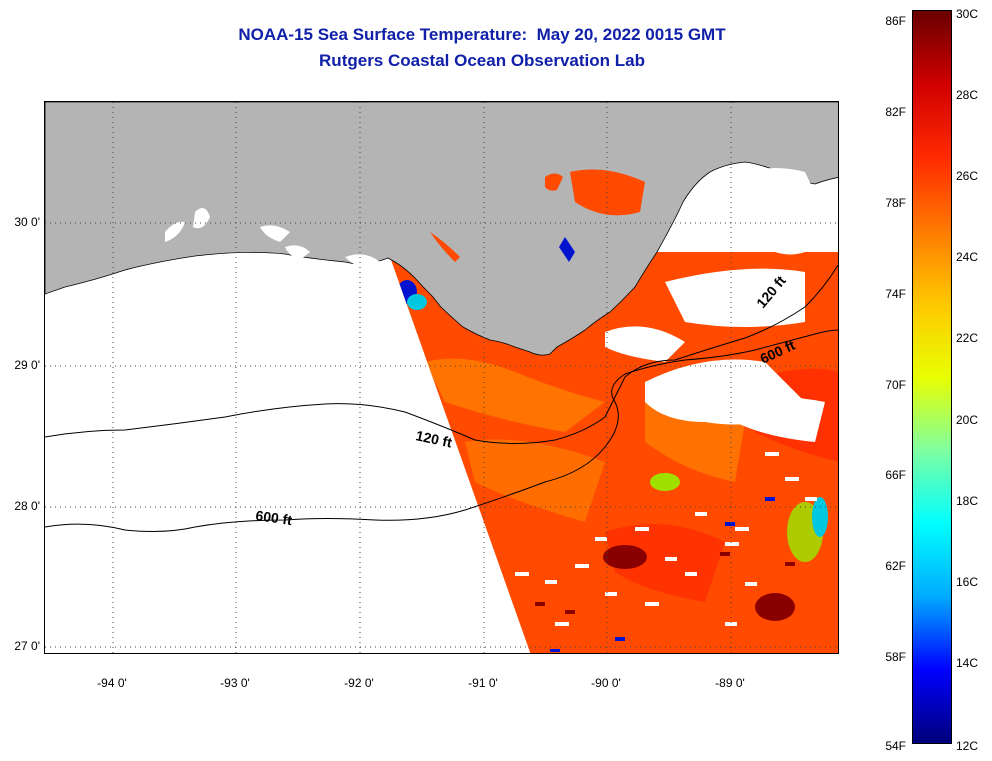 The height and width of the screenshot is (761, 992). I want to click on hot-streaks, so click(665, 583).